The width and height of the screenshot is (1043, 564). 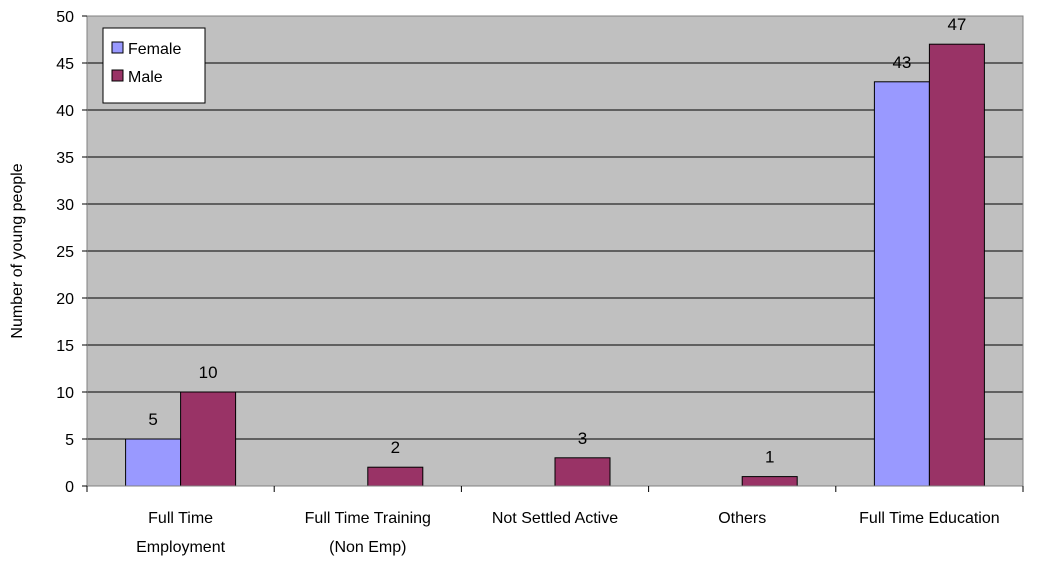 I want to click on legend-label-female: Female, so click(x=154, y=49).